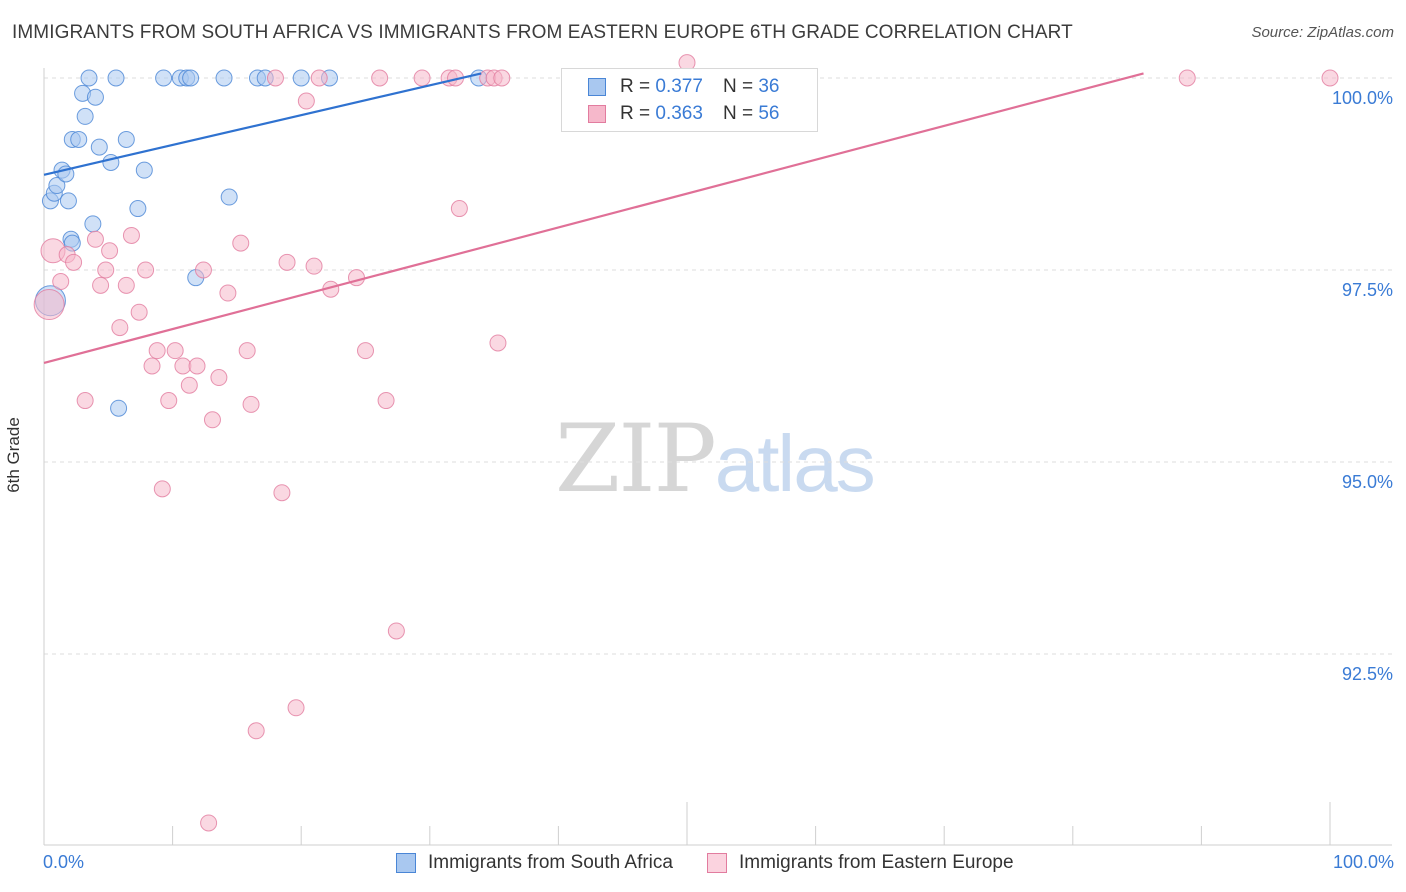 This screenshot has height=892, width=1406. I want to click on legend-swatch-pink, so click(597, 114).